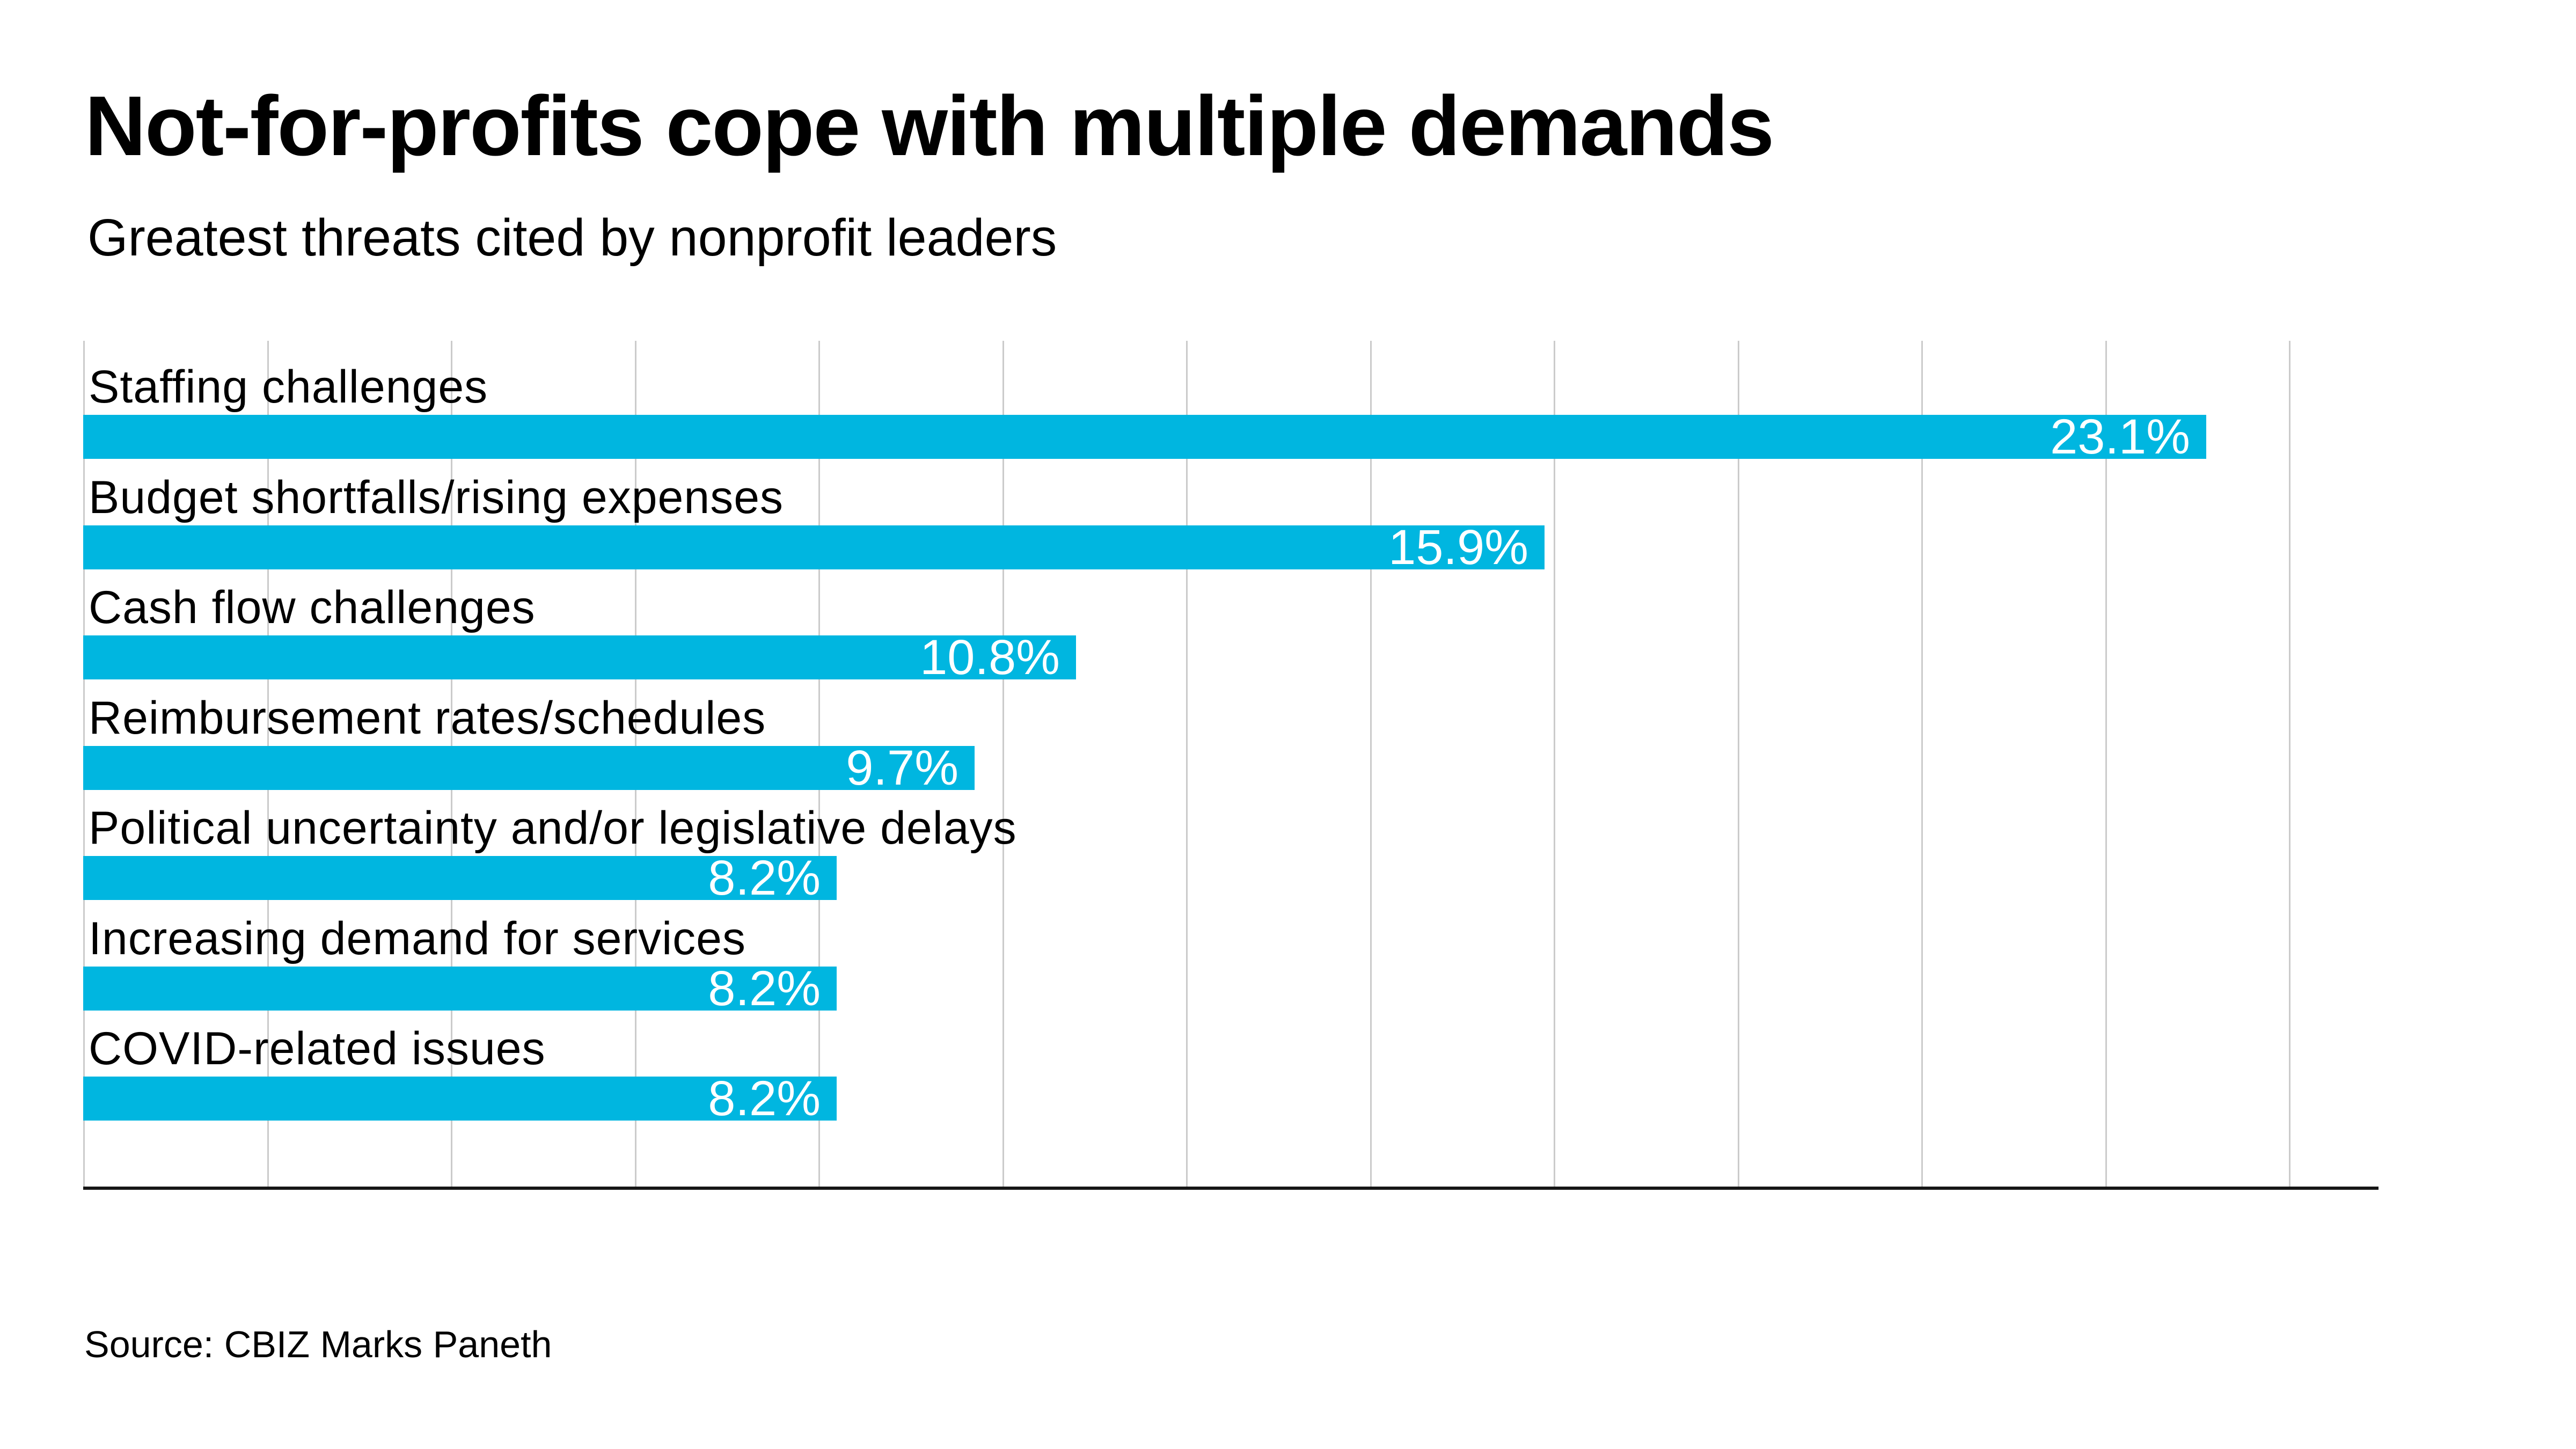  Describe the element at coordinates (317, 1048) in the screenshot. I see `category-label: COVID-related issues` at that location.